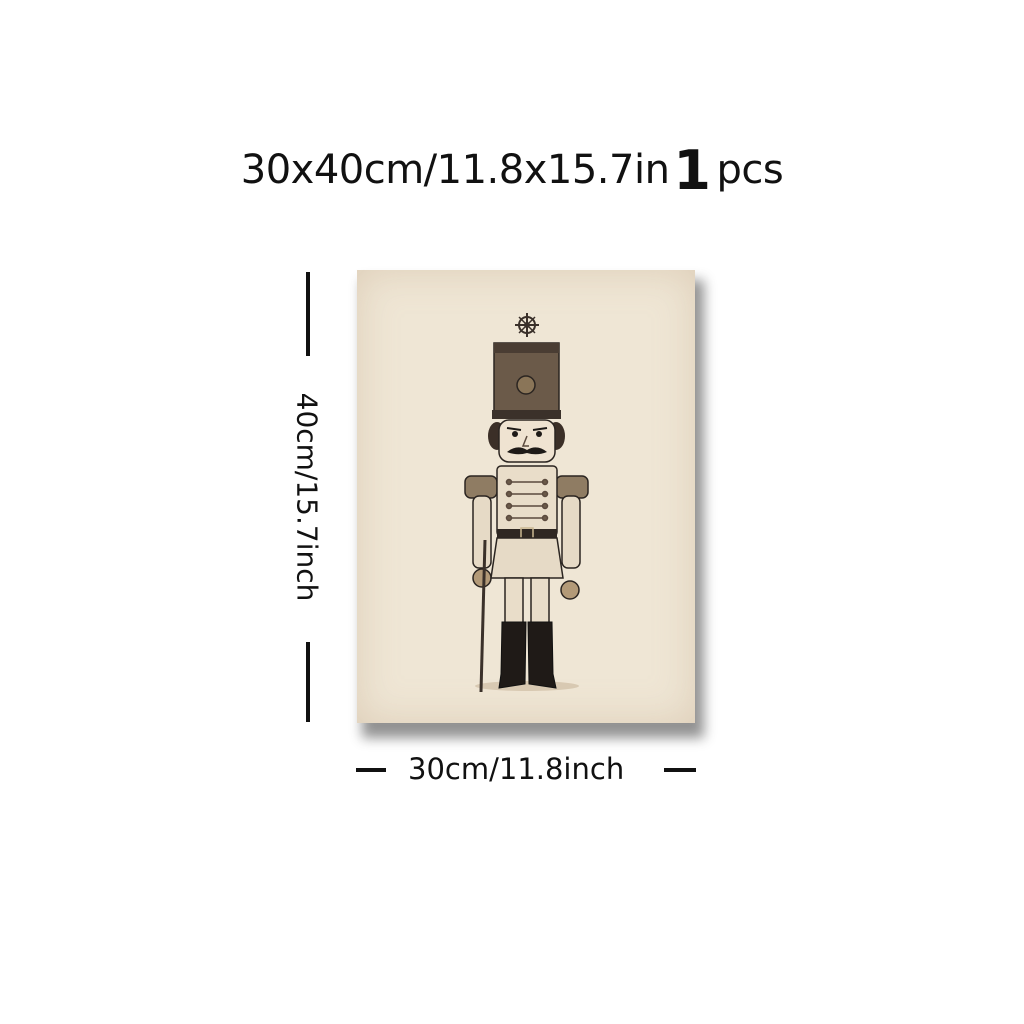  What do you see at coordinates (750, 170) in the screenshot?
I see `piece-unit: pcs` at bounding box center [750, 170].